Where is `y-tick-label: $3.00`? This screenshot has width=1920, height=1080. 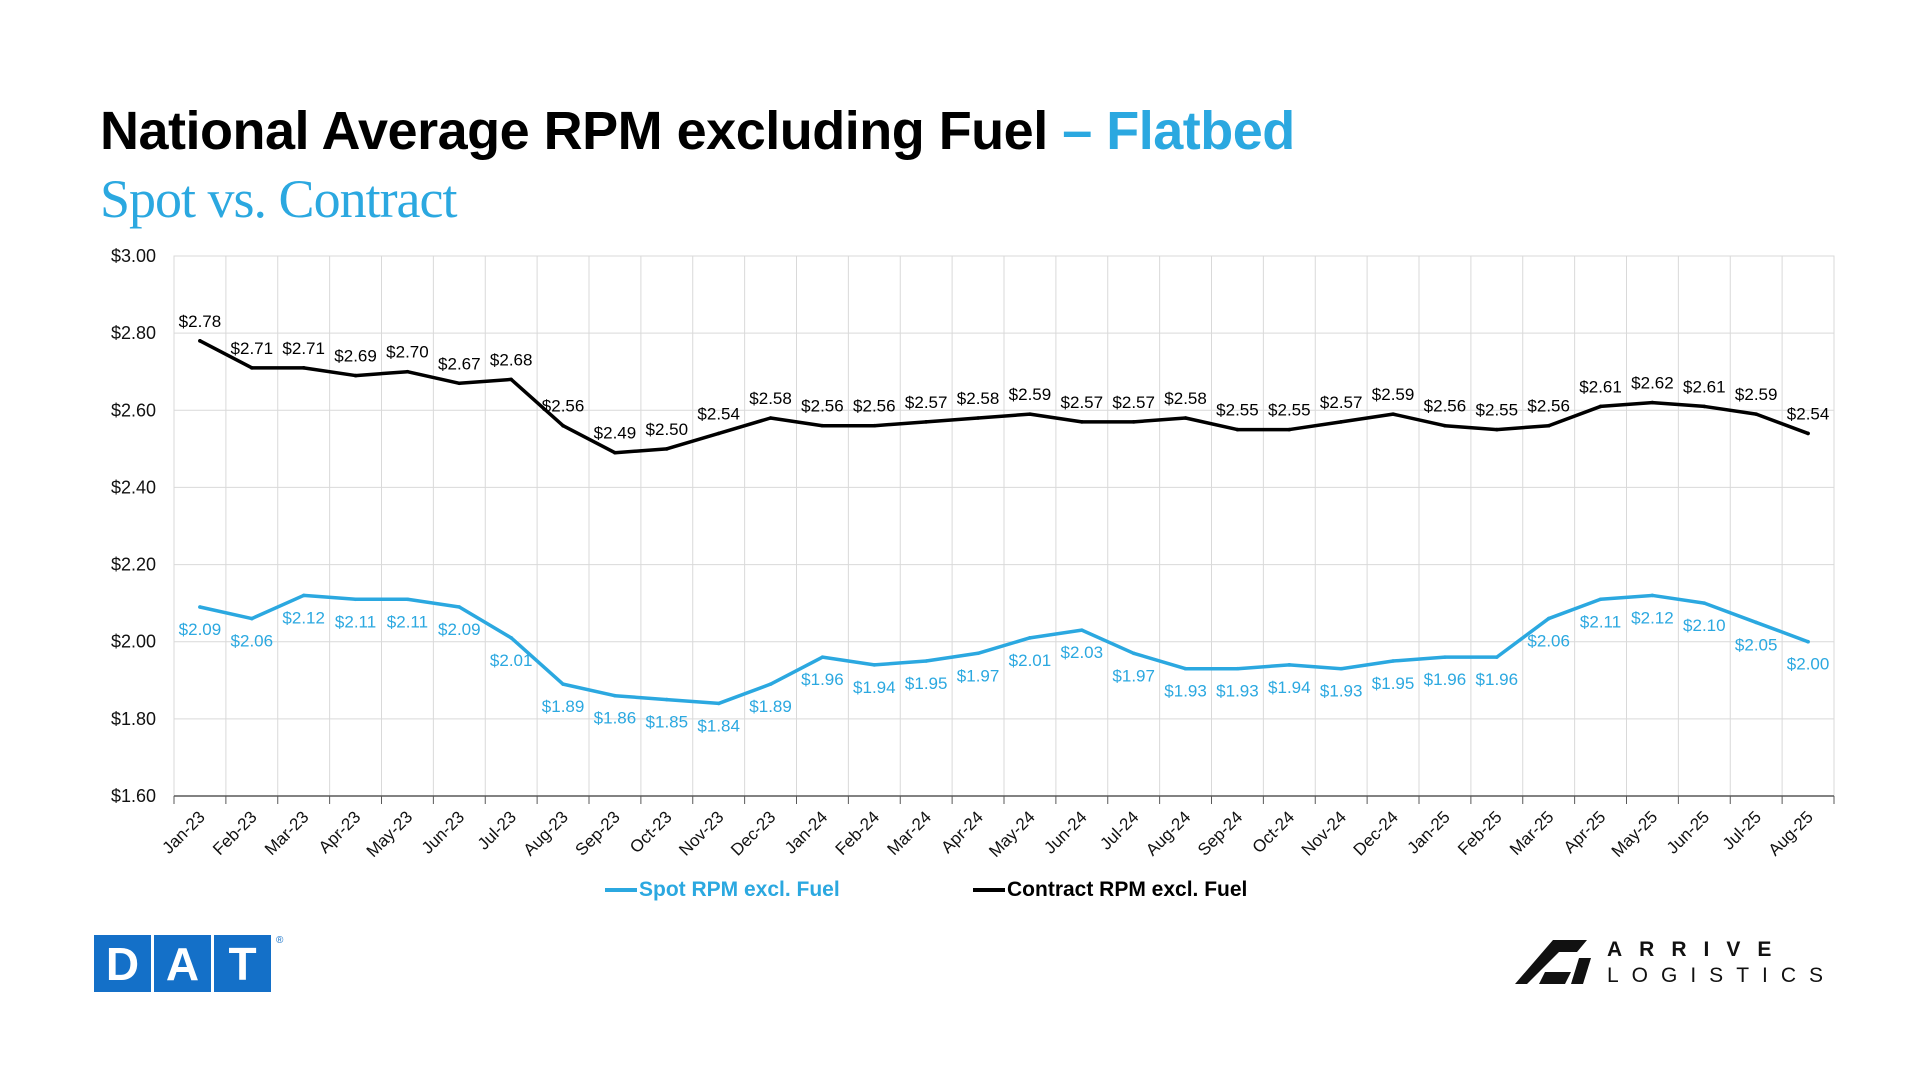 y-tick-label: $3.00 is located at coordinates (133, 256).